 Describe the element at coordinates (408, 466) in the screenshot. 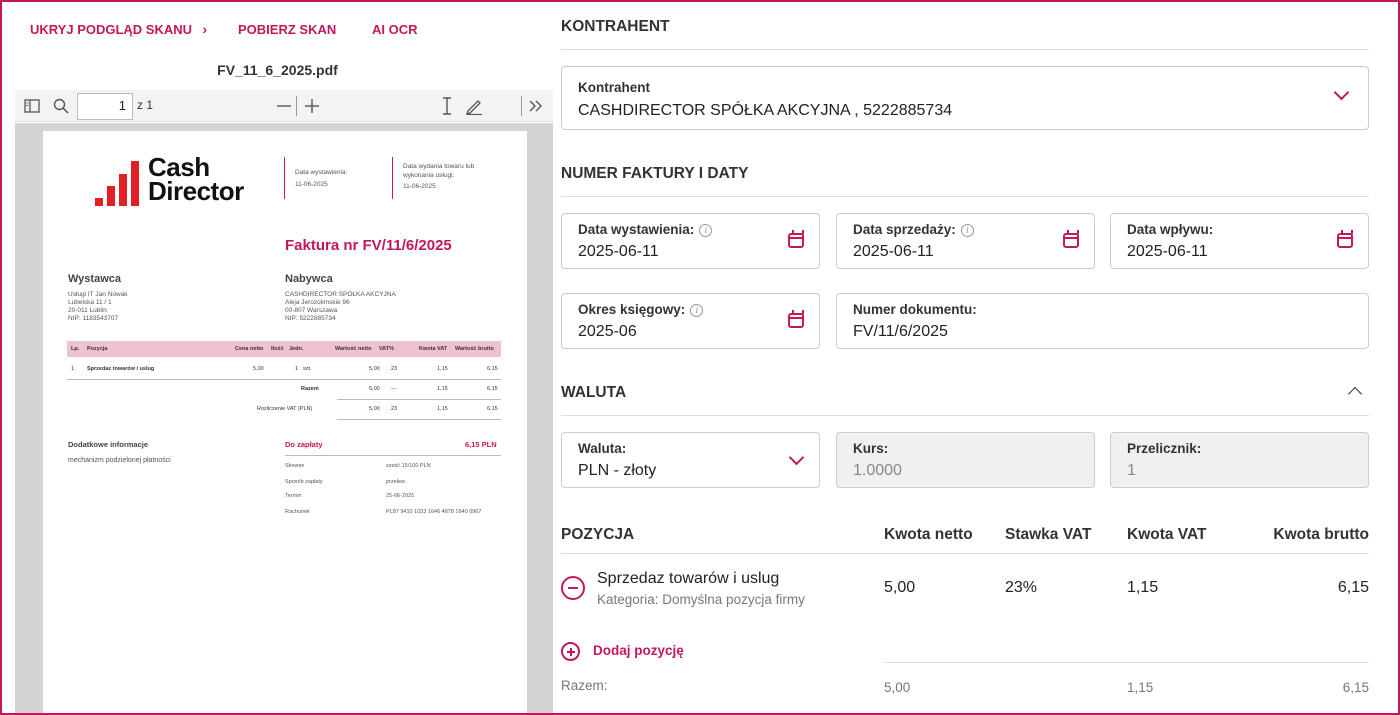

I see `pdf-words-value: sześć 15/100 PLN` at that location.